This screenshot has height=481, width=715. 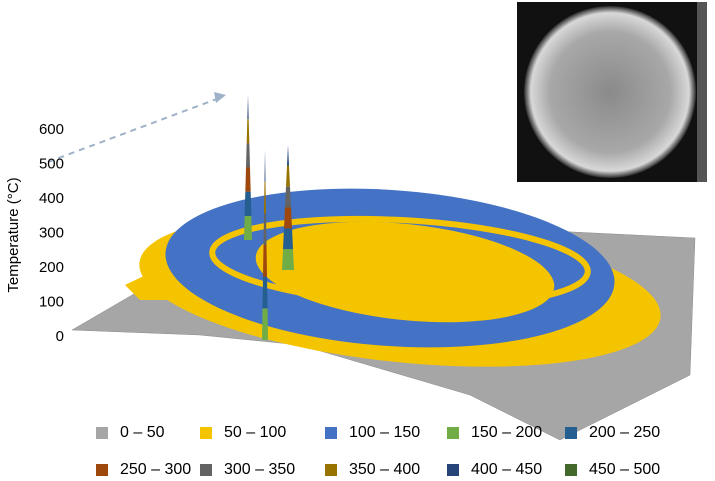 What do you see at coordinates (506, 432) in the screenshot?
I see `legend-label: 150 – 200` at bounding box center [506, 432].